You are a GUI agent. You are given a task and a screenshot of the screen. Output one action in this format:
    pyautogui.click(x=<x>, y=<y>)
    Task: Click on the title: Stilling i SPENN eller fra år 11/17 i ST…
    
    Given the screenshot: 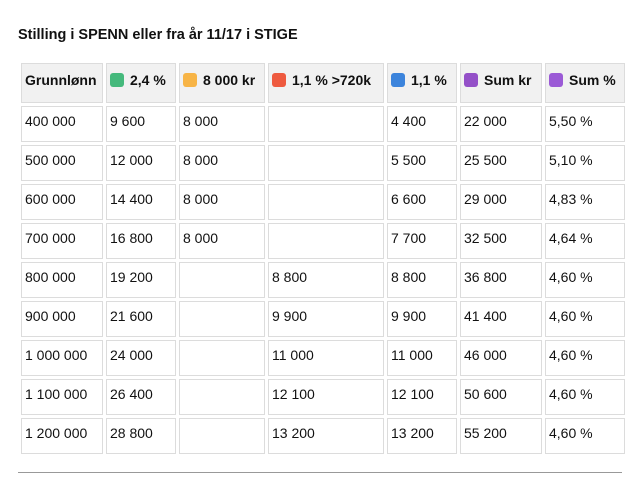 What is the action you would take?
    pyautogui.click(x=158, y=35)
    